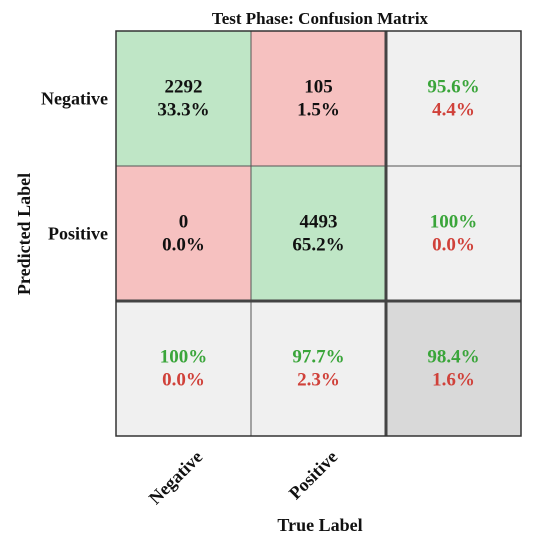 The height and width of the screenshot is (542, 550). Describe the element at coordinates (319, 525) in the screenshot. I see `x-axis-label: True Label` at that location.